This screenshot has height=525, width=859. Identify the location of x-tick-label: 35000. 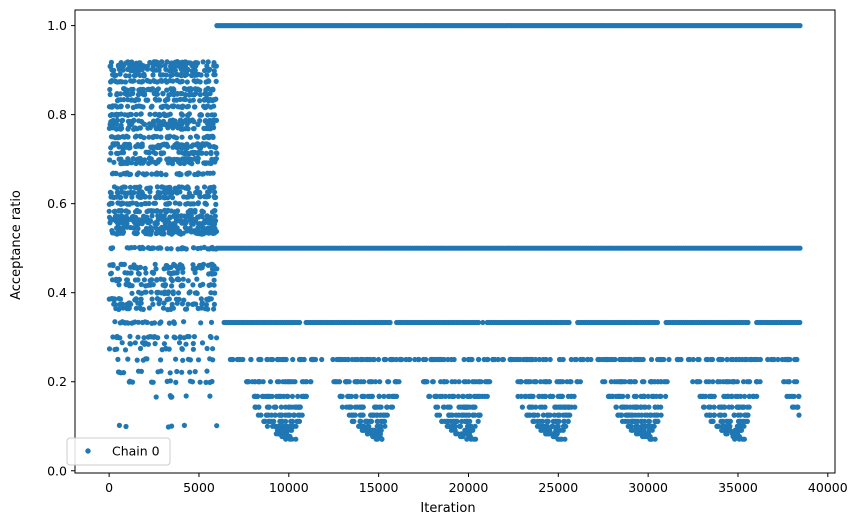
(738, 487).